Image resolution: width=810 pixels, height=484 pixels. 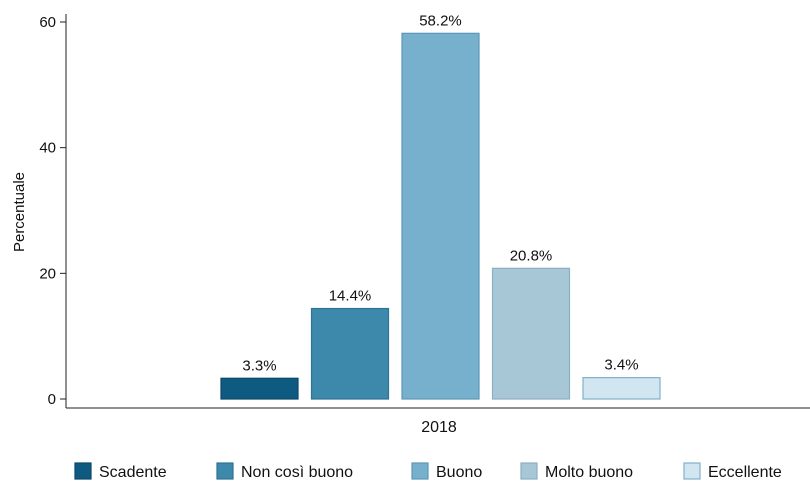 What do you see at coordinates (297, 472) in the screenshot?
I see `legend-label: Non così buono` at bounding box center [297, 472].